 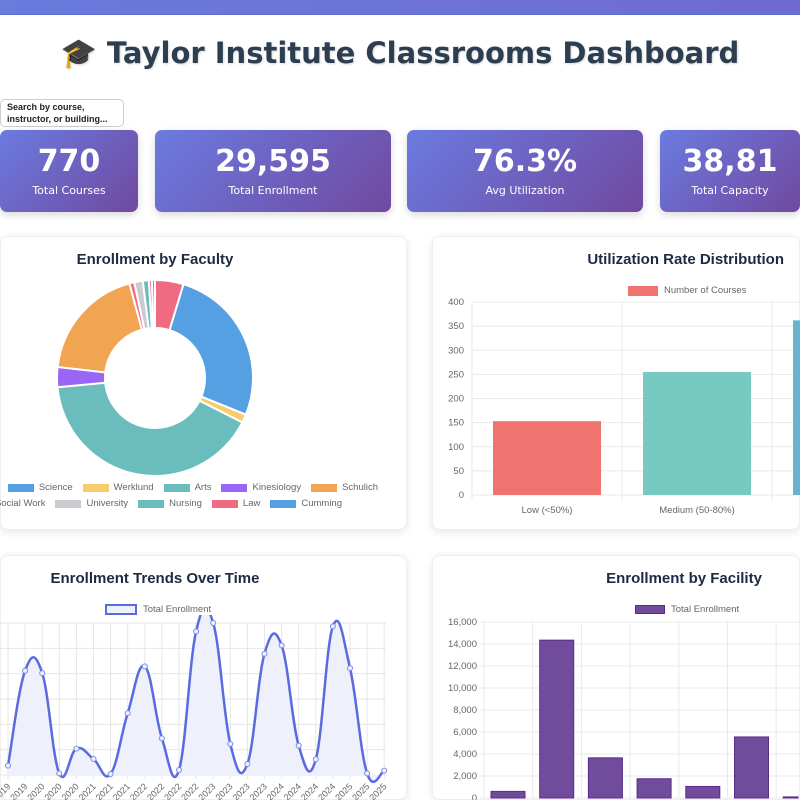 I want to click on legend-item: Kinesiology, so click(x=261, y=487).